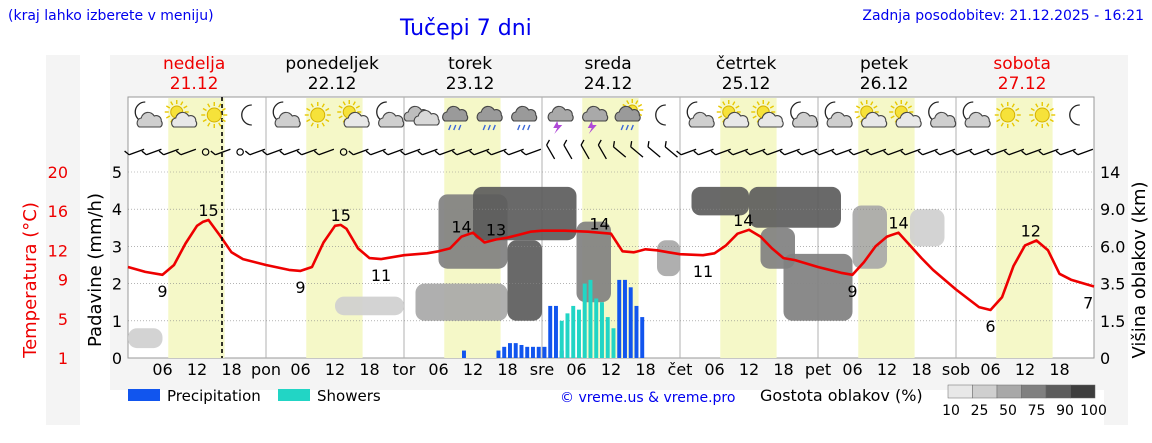 This screenshot has height=443, width=1152. Describe the element at coordinates (1083, 391) in the screenshot. I see `cloud-density-swatch` at that location.